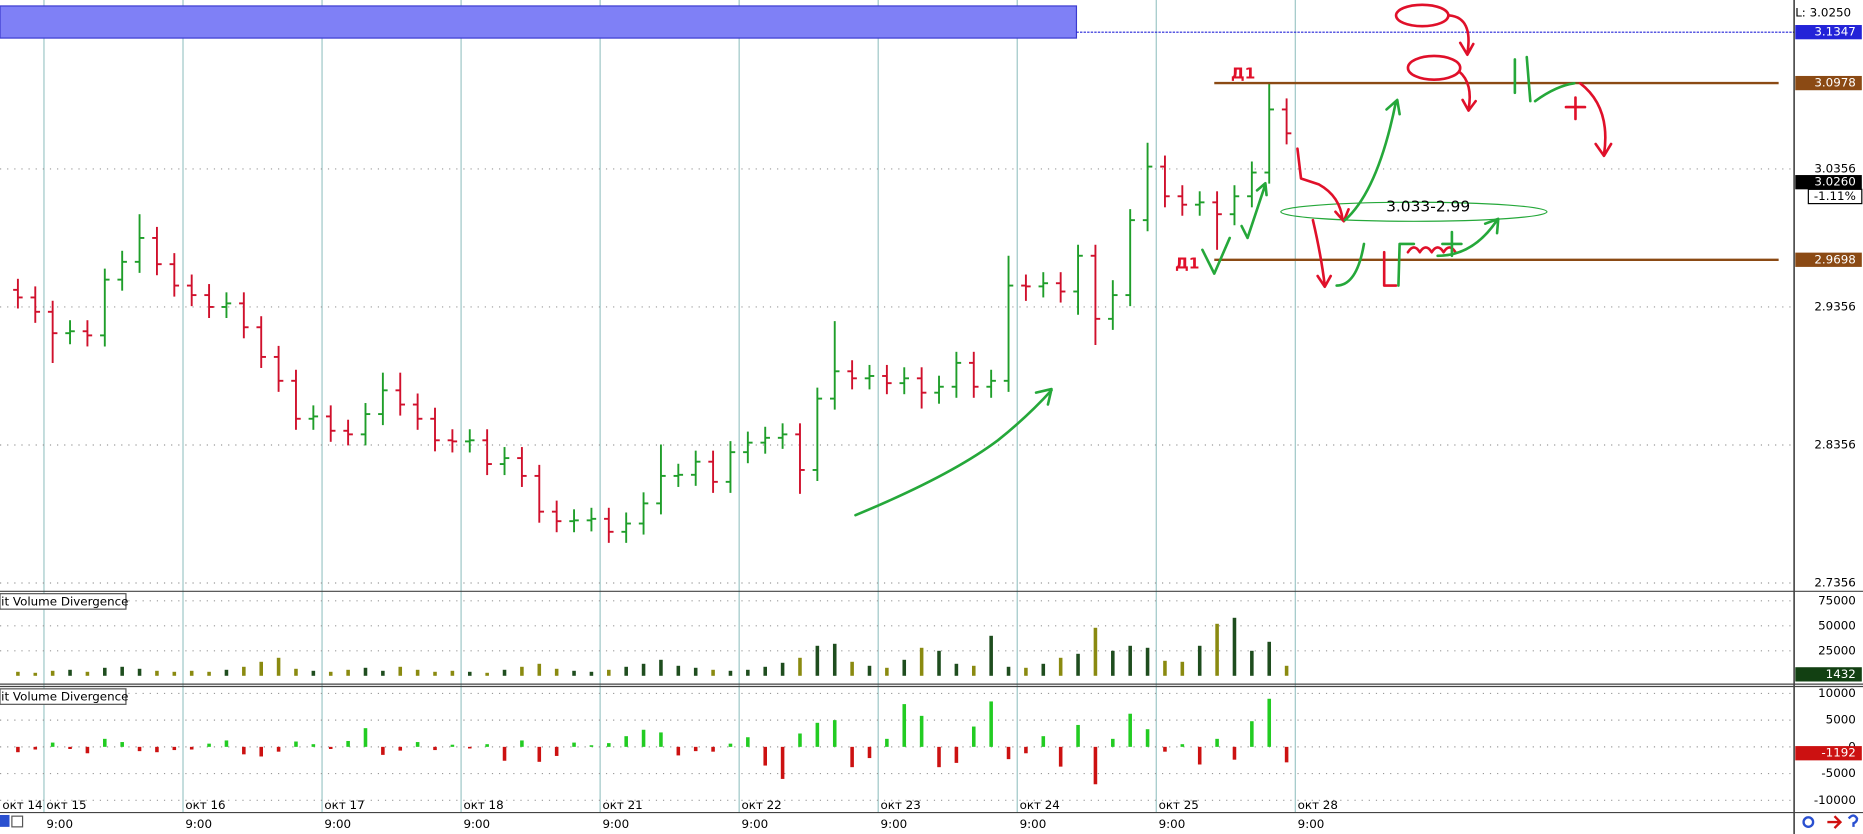 The image size is (1863, 834). Describe the element at coordinates (1837, 600) in the screenshot. I see `y-tick-label: 75000` at that location.